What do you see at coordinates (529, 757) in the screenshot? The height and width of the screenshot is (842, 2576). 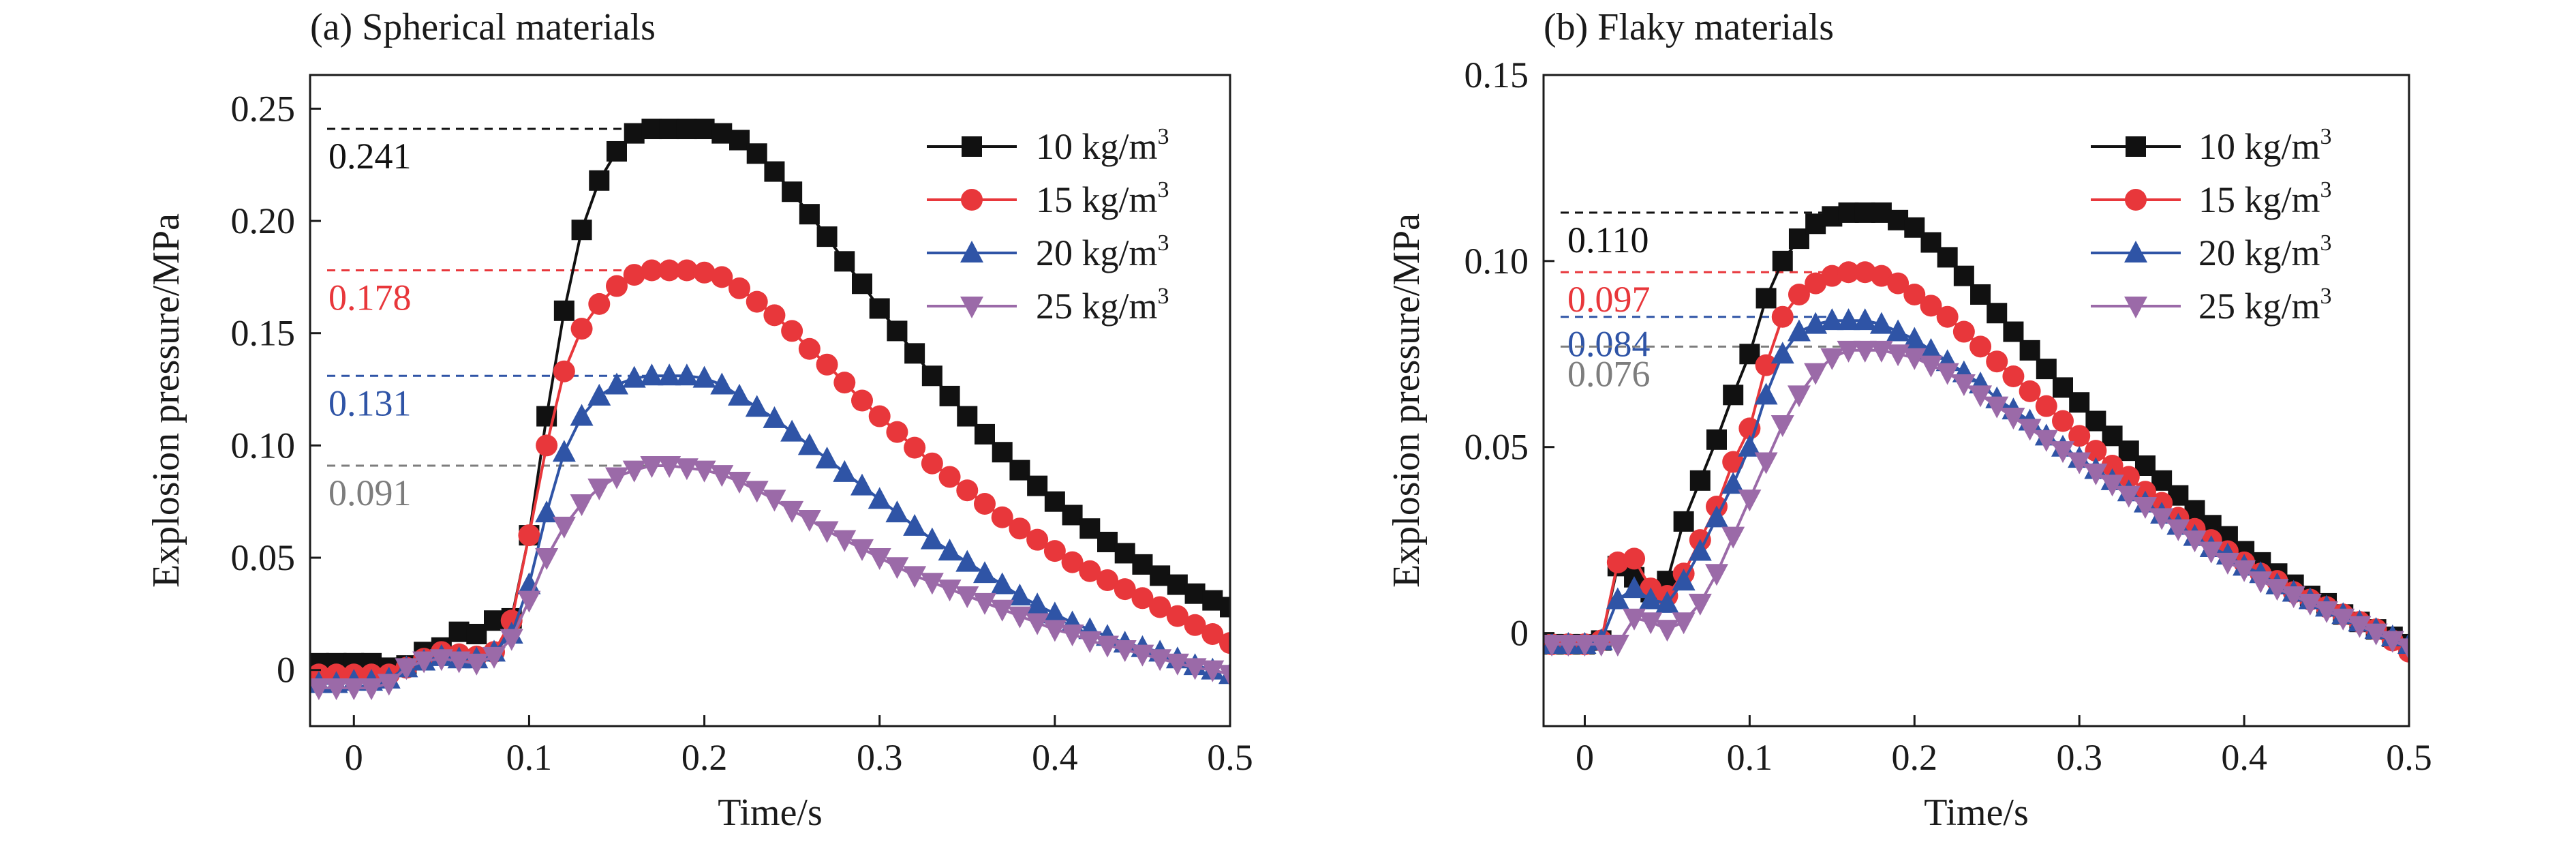 I see `x-tick-label: 0.1` at bounding box center [529, 757].